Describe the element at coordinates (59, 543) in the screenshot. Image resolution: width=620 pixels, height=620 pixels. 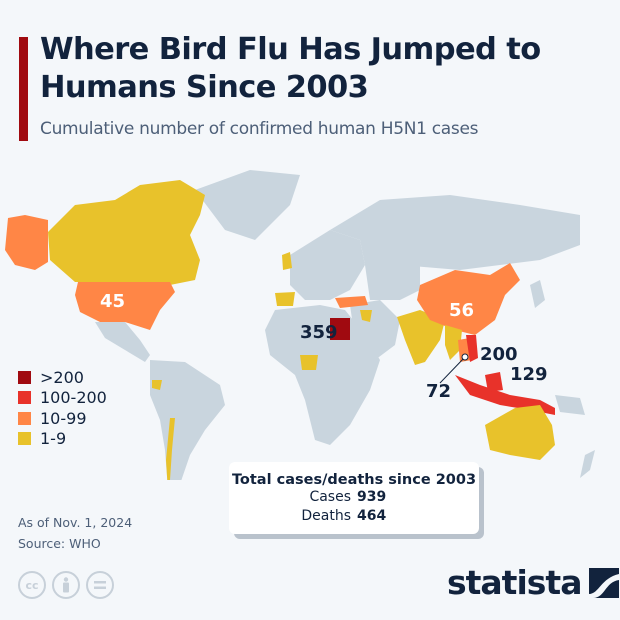
I see `source-note: Source: WHO` at that location.